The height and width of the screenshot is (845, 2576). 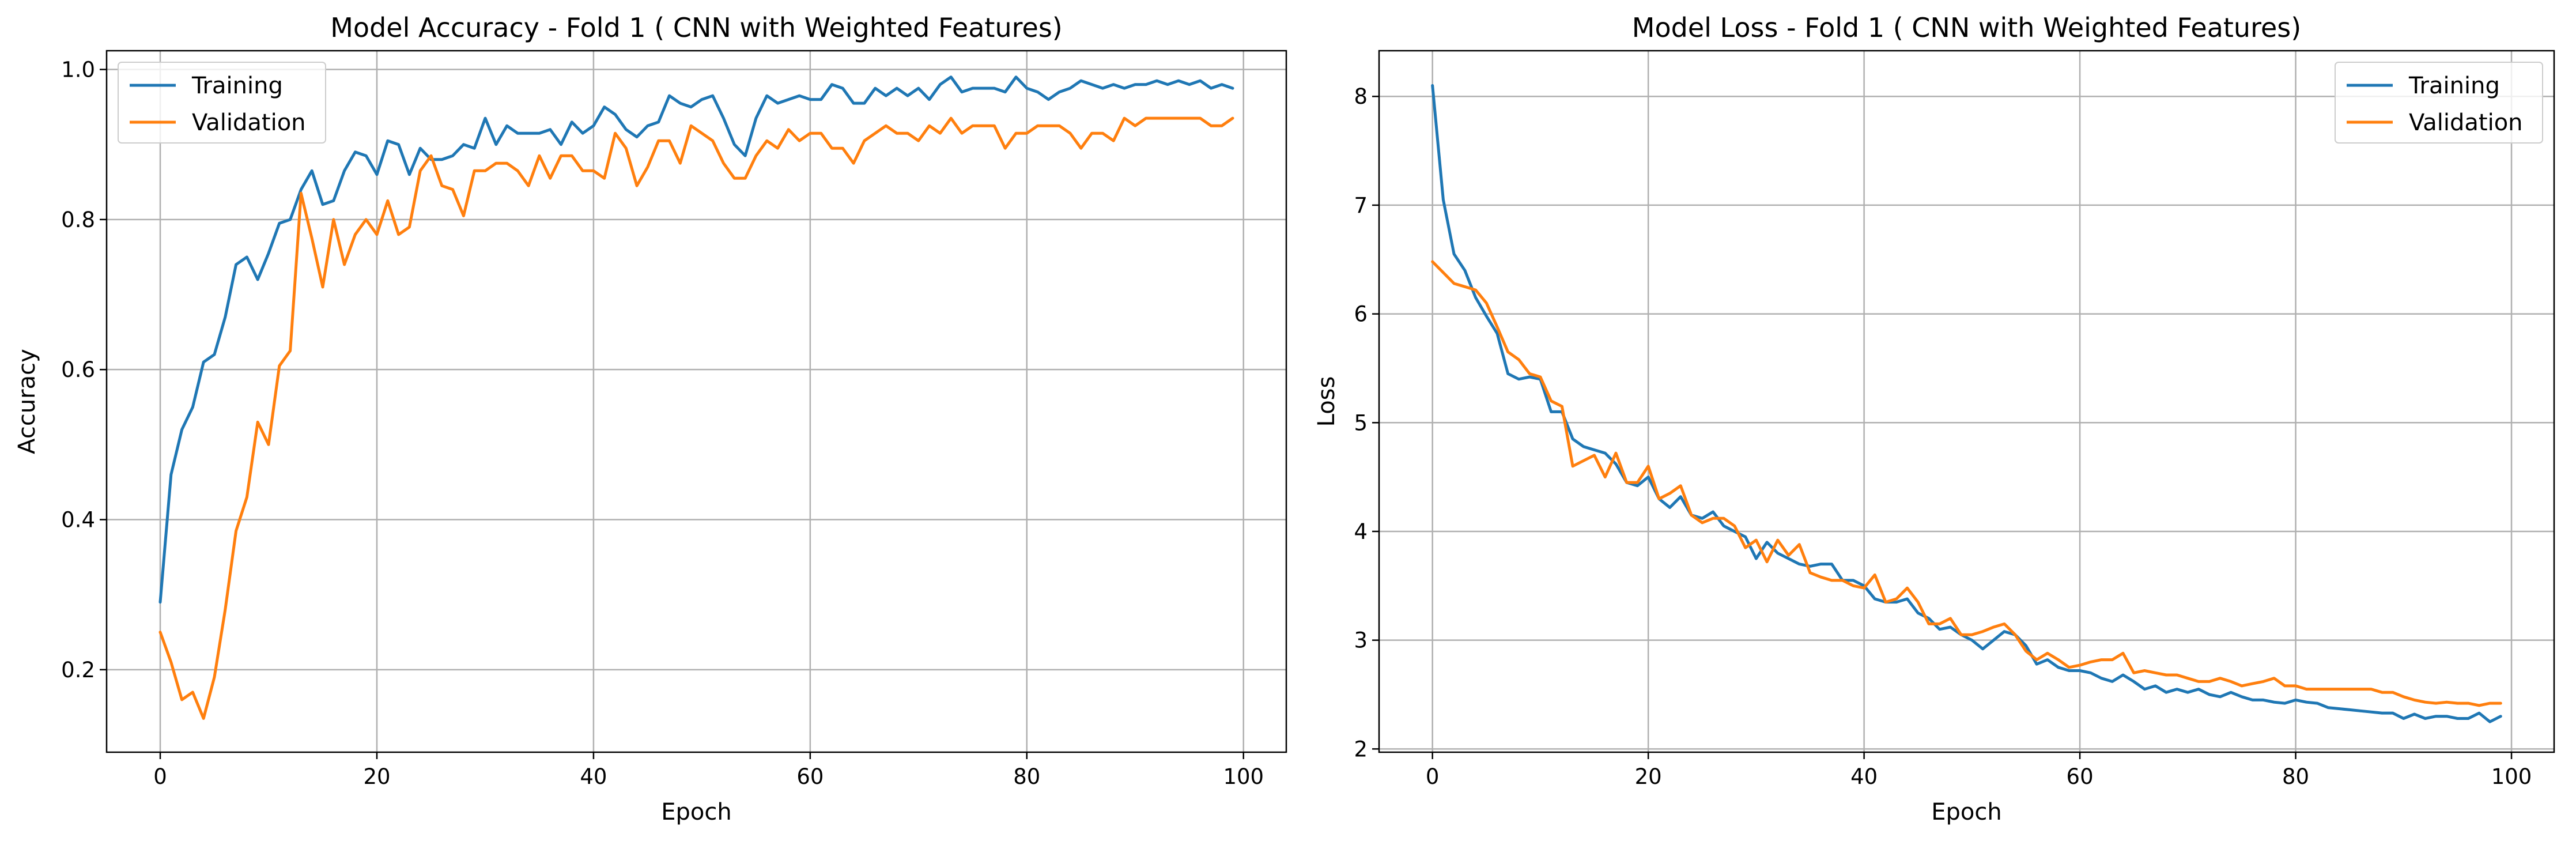 What do you see at coordinates (2080, 777) in the screenshot?
I see `loss-x-tick-label: 60` at bounding box center [2080, 777].